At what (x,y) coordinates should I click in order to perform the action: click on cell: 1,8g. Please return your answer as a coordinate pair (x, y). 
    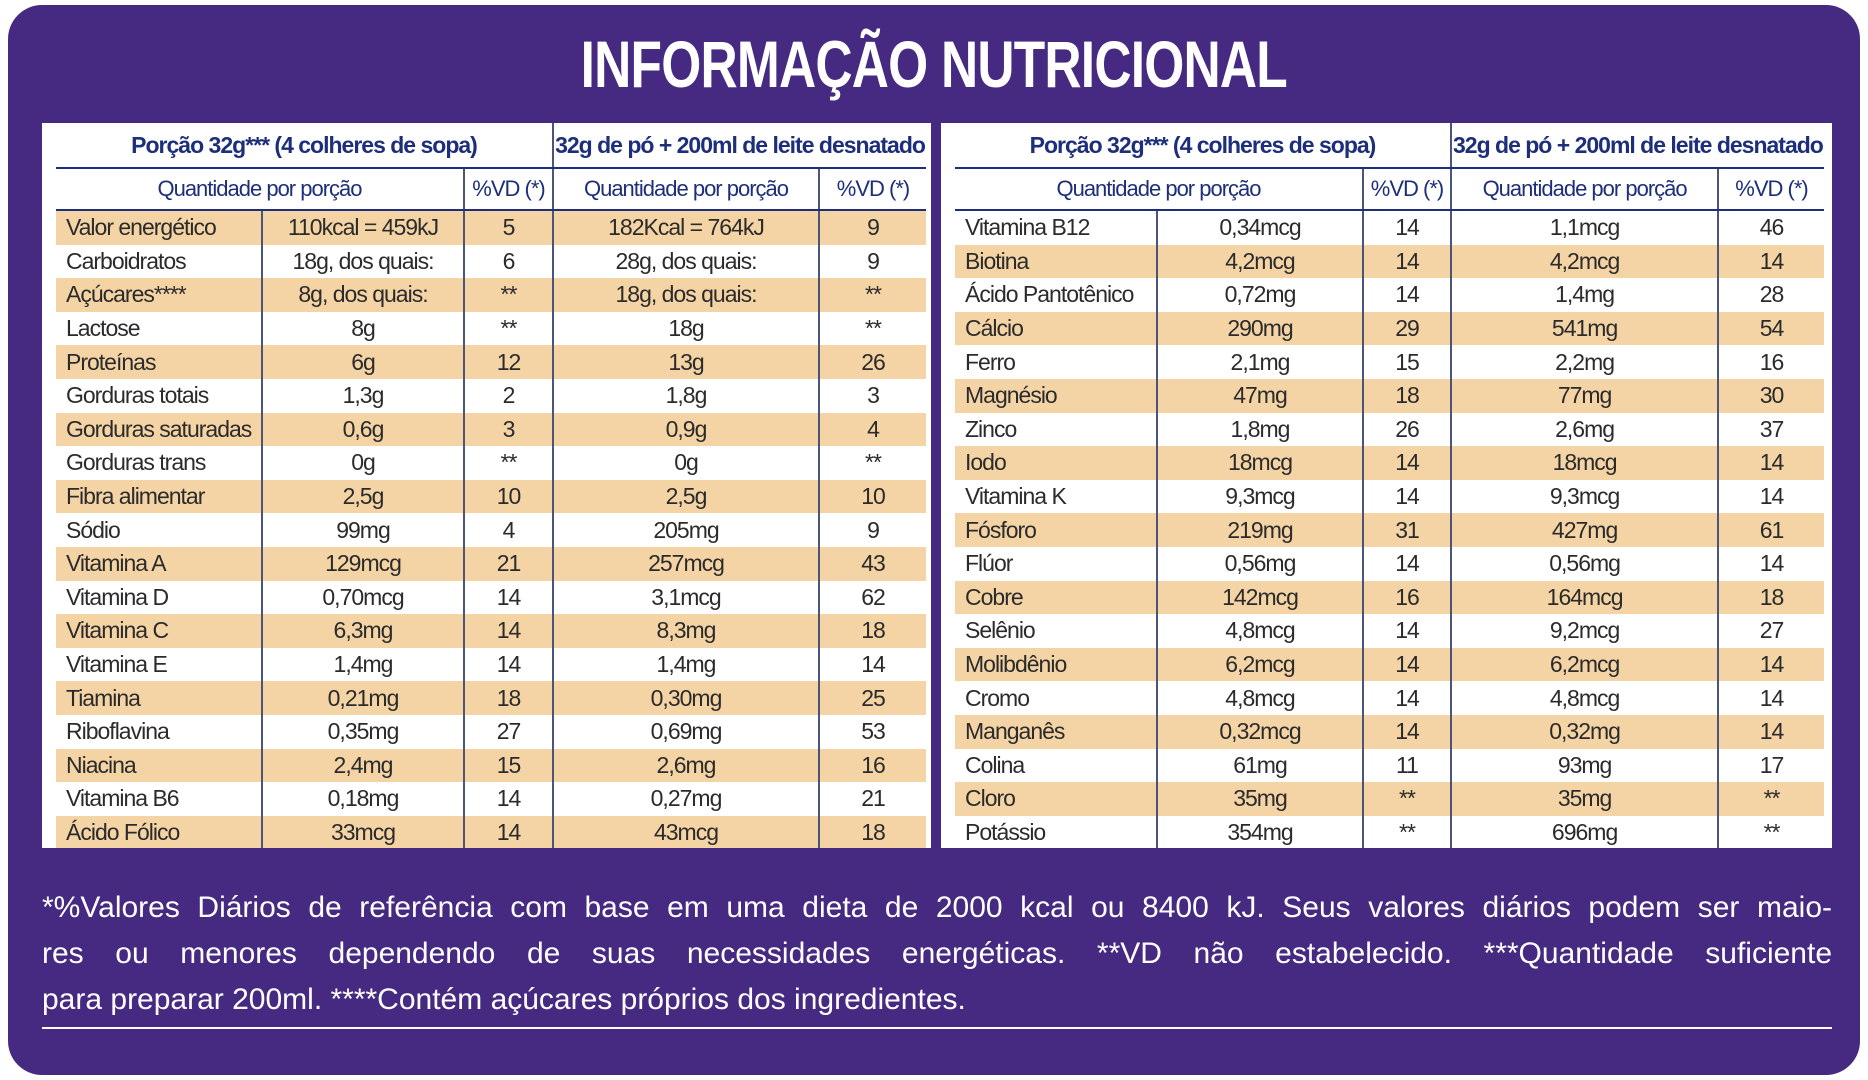
    Looking at the image, I should click on (685, 395).